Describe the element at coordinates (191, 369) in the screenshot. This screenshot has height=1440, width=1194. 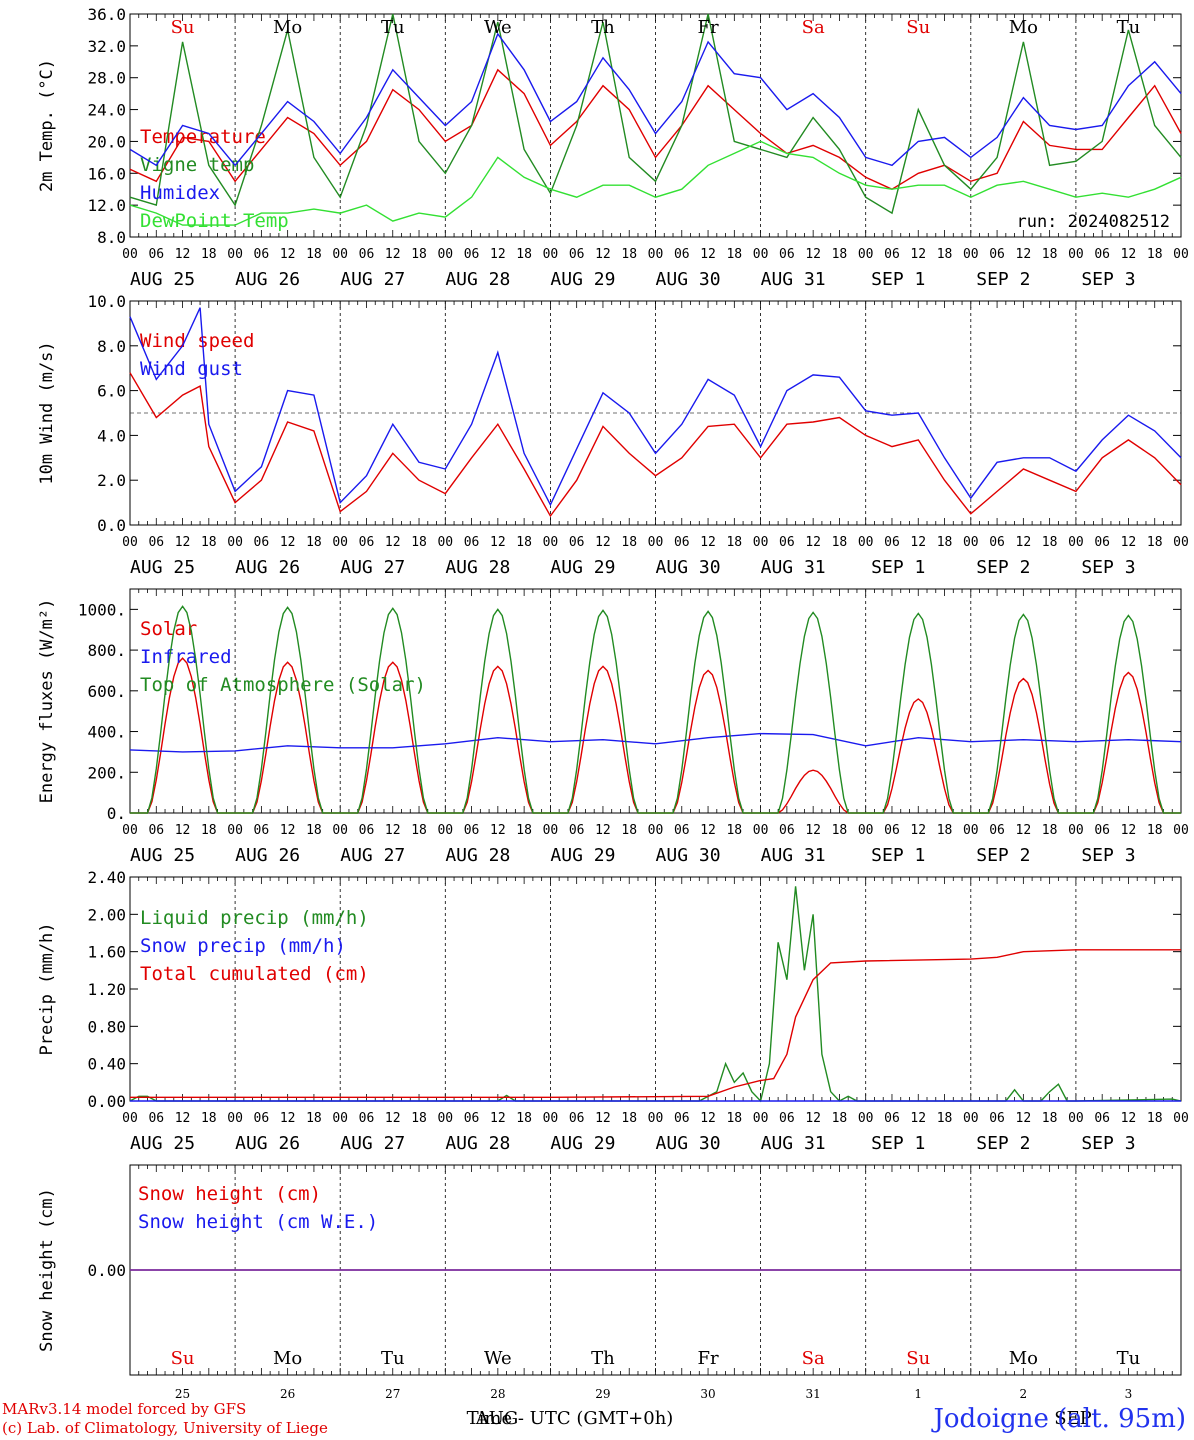
I see `legend-entry: Wind gust` at that location.